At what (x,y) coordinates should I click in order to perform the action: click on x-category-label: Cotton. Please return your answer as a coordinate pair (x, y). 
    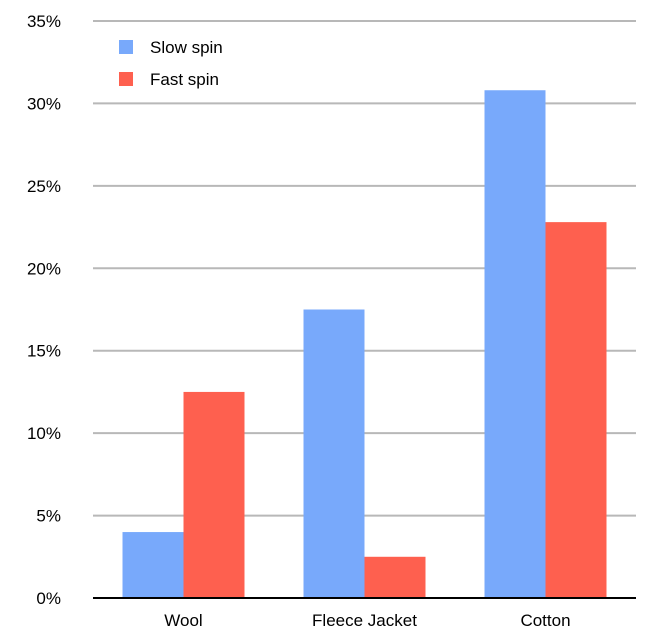
    Looking at the image, I should click on (545, 620).